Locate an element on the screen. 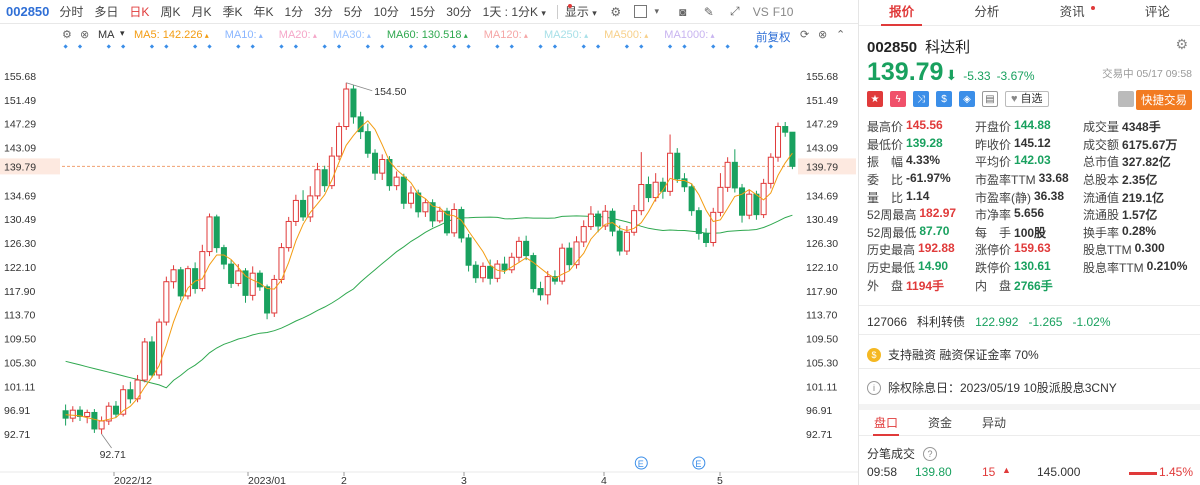 This screenshot has width=1200, height=485. ma-legend-item: MA30: ▴ is located at coordinates (351, 35).